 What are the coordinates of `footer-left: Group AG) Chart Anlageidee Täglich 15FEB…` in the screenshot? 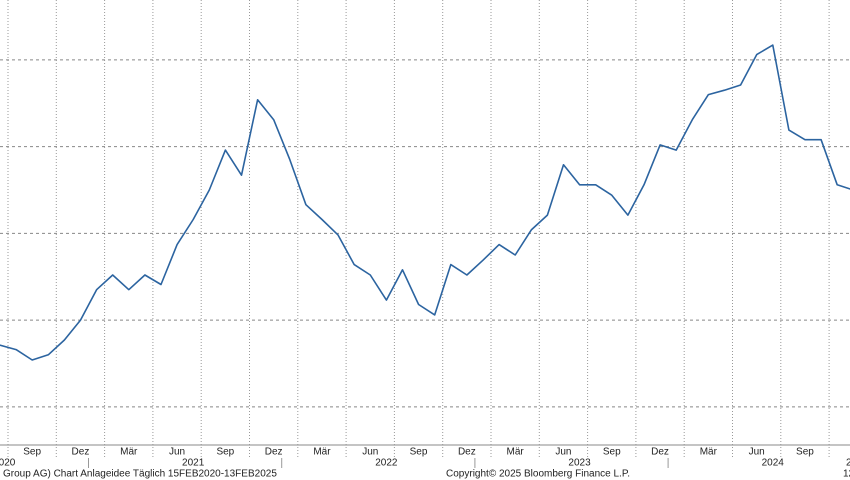 It's located at (140, 474).